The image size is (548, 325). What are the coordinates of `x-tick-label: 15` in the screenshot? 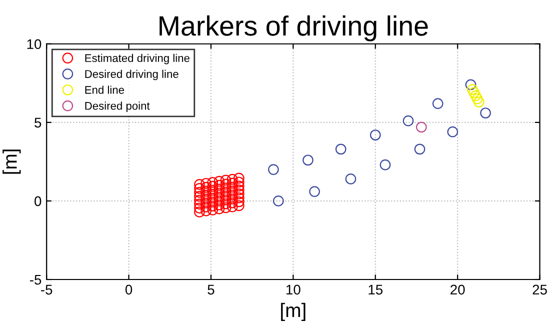 It's located at (375, 289).